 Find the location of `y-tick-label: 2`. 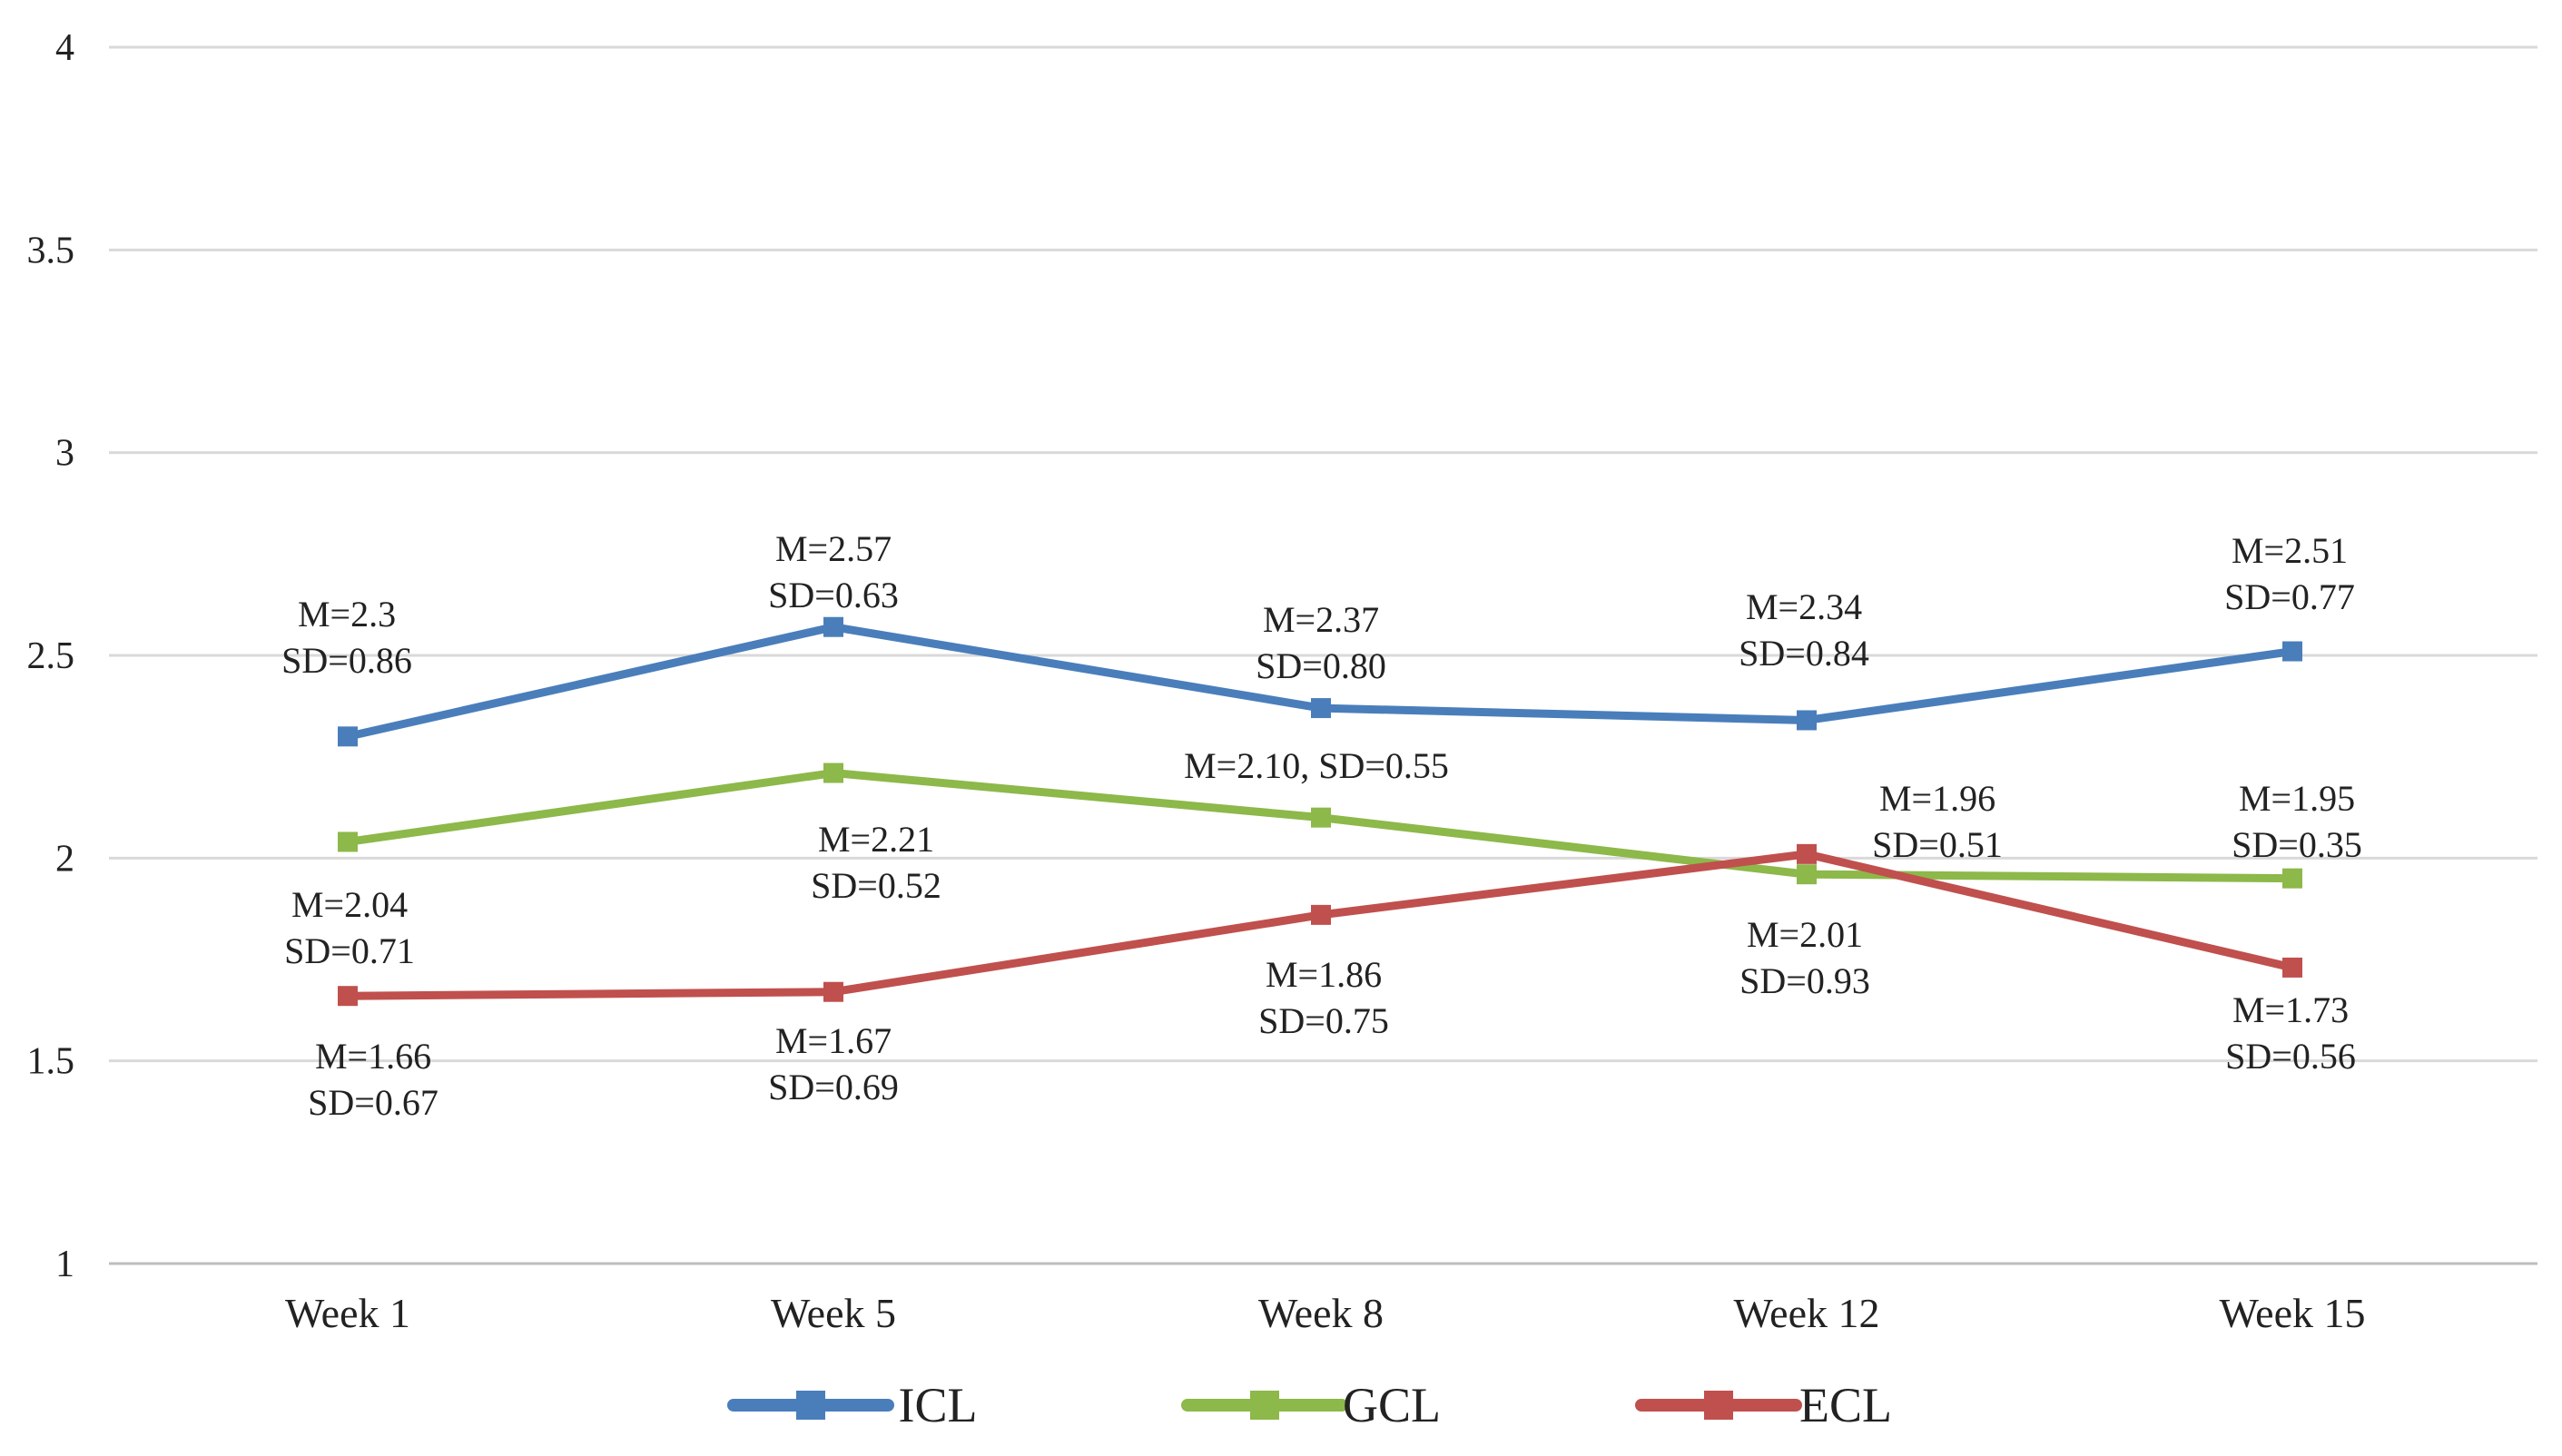

y-tick-label: 2 is located at coordinates (64, 859).